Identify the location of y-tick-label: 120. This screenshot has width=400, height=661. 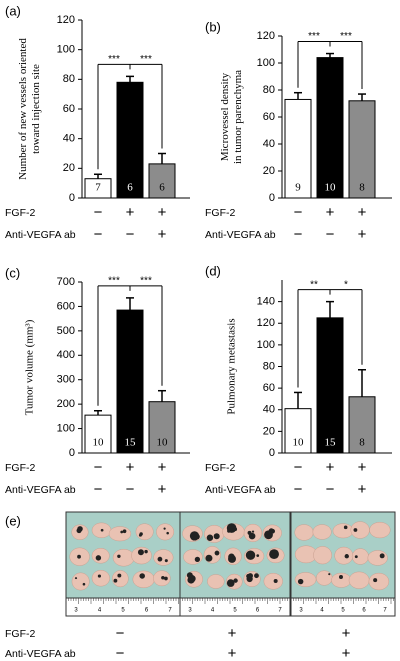
(66, 20).